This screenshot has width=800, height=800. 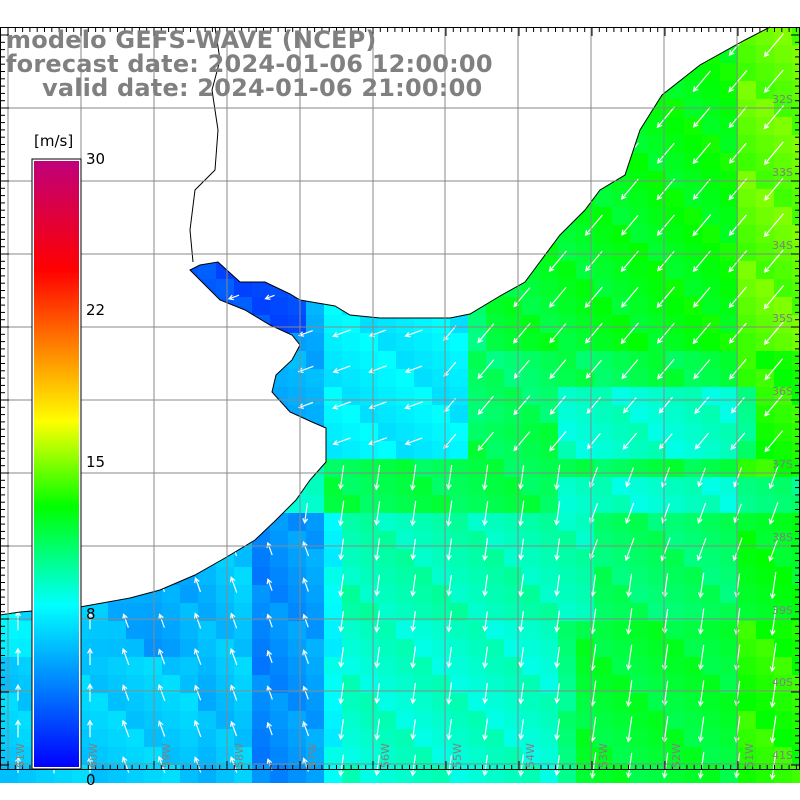 What do you see at coordinates (96, 462) in the screenshot?
I see `colorbar-tick: 15` at bounding box center [96, 462].